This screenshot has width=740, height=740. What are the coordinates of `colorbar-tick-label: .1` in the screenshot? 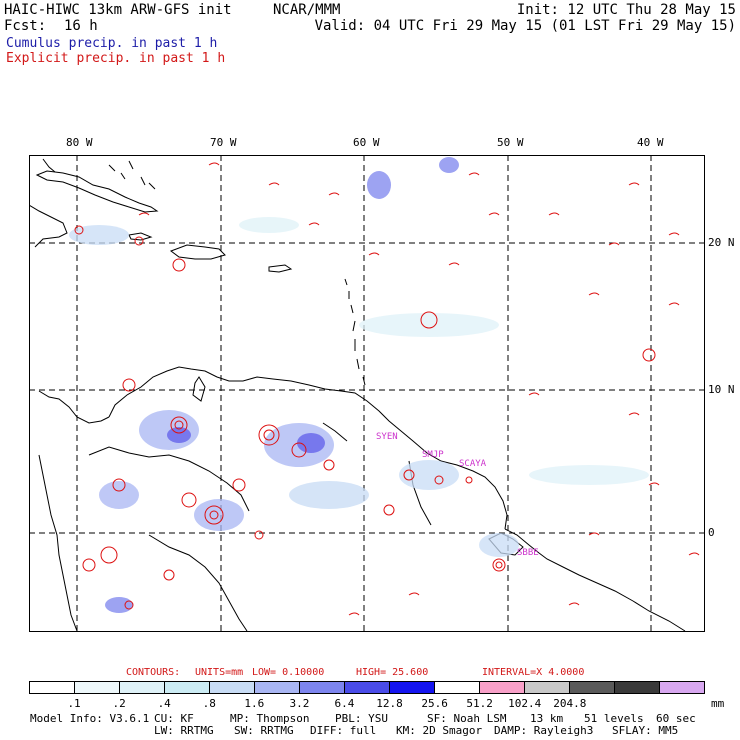 It's located at (74, 703).